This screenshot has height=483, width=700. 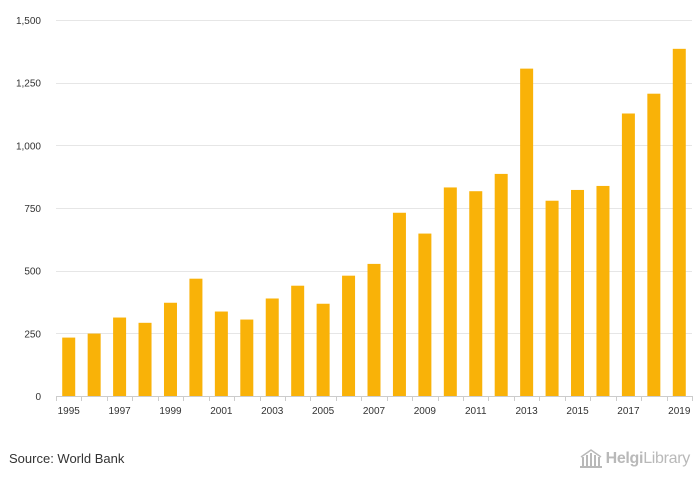 I want to click on bar-2005, so click(x=323, y=349).